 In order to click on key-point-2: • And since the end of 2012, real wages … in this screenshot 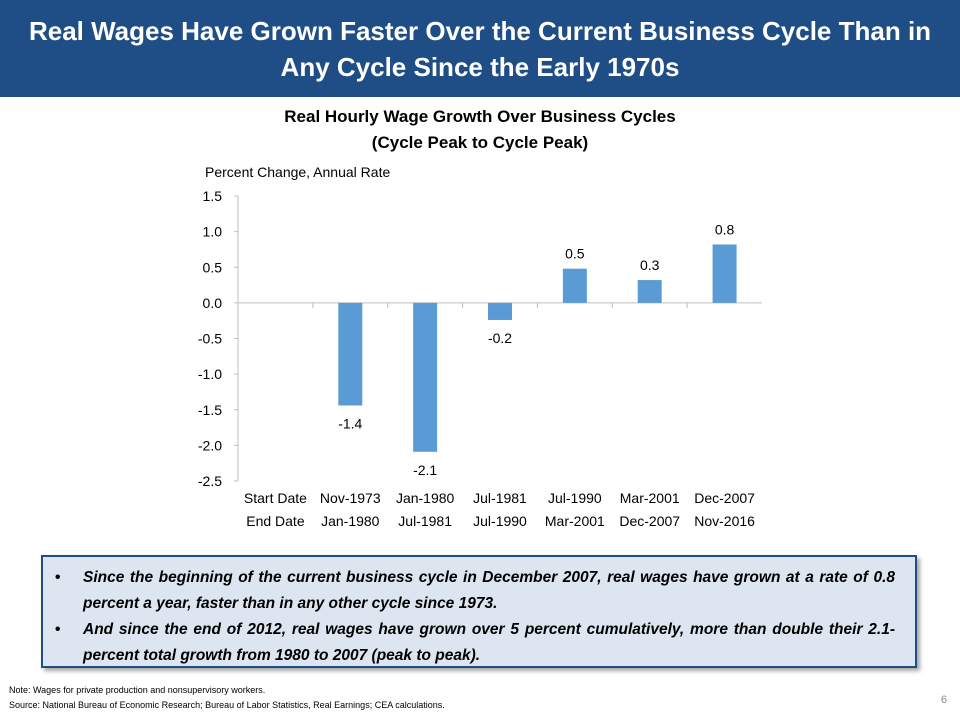, I will do `click(475, 643)`.